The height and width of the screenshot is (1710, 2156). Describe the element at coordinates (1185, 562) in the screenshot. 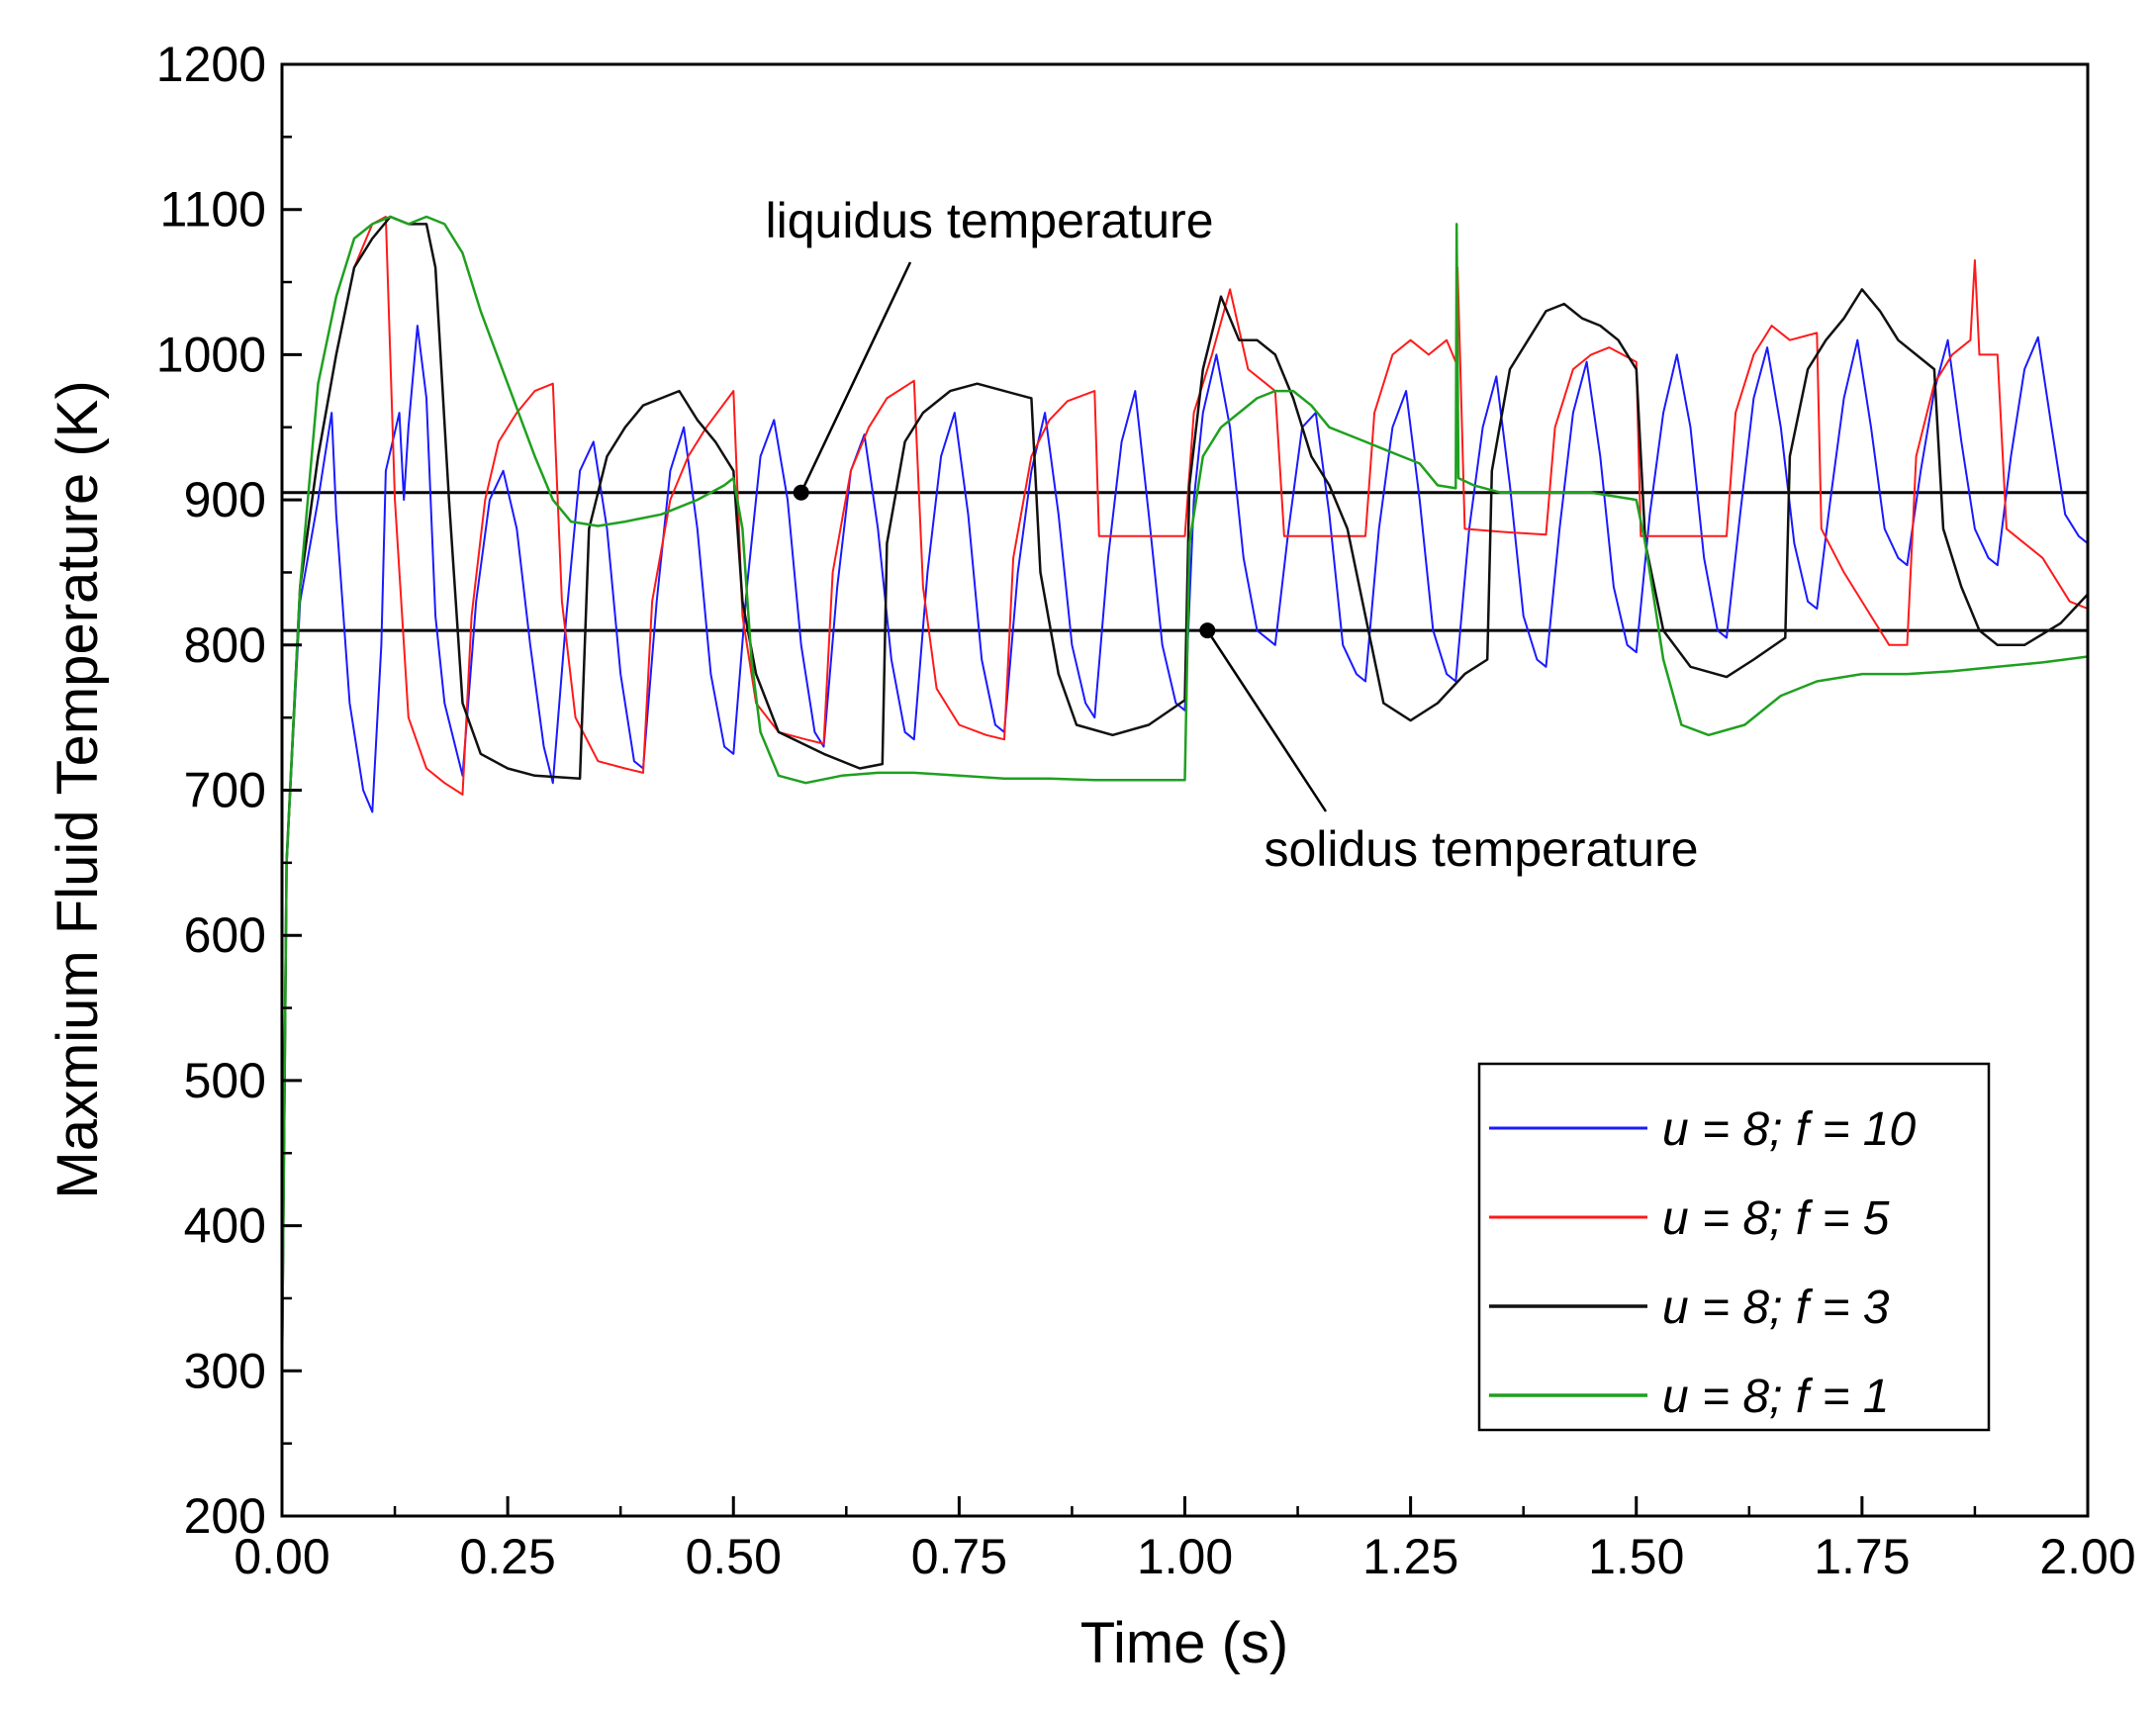

I see `reference-lines` at that location.